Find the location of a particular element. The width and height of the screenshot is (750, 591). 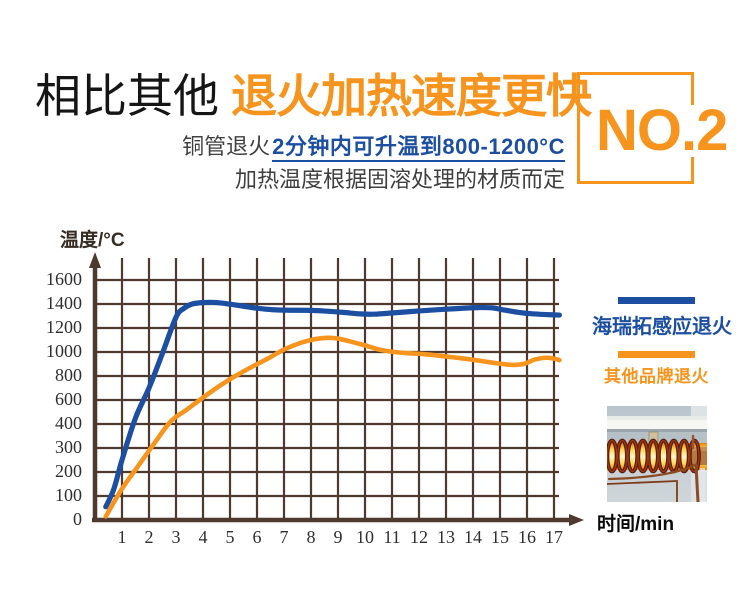

y-tick-label: 300 is located at coordinates (68, 447).